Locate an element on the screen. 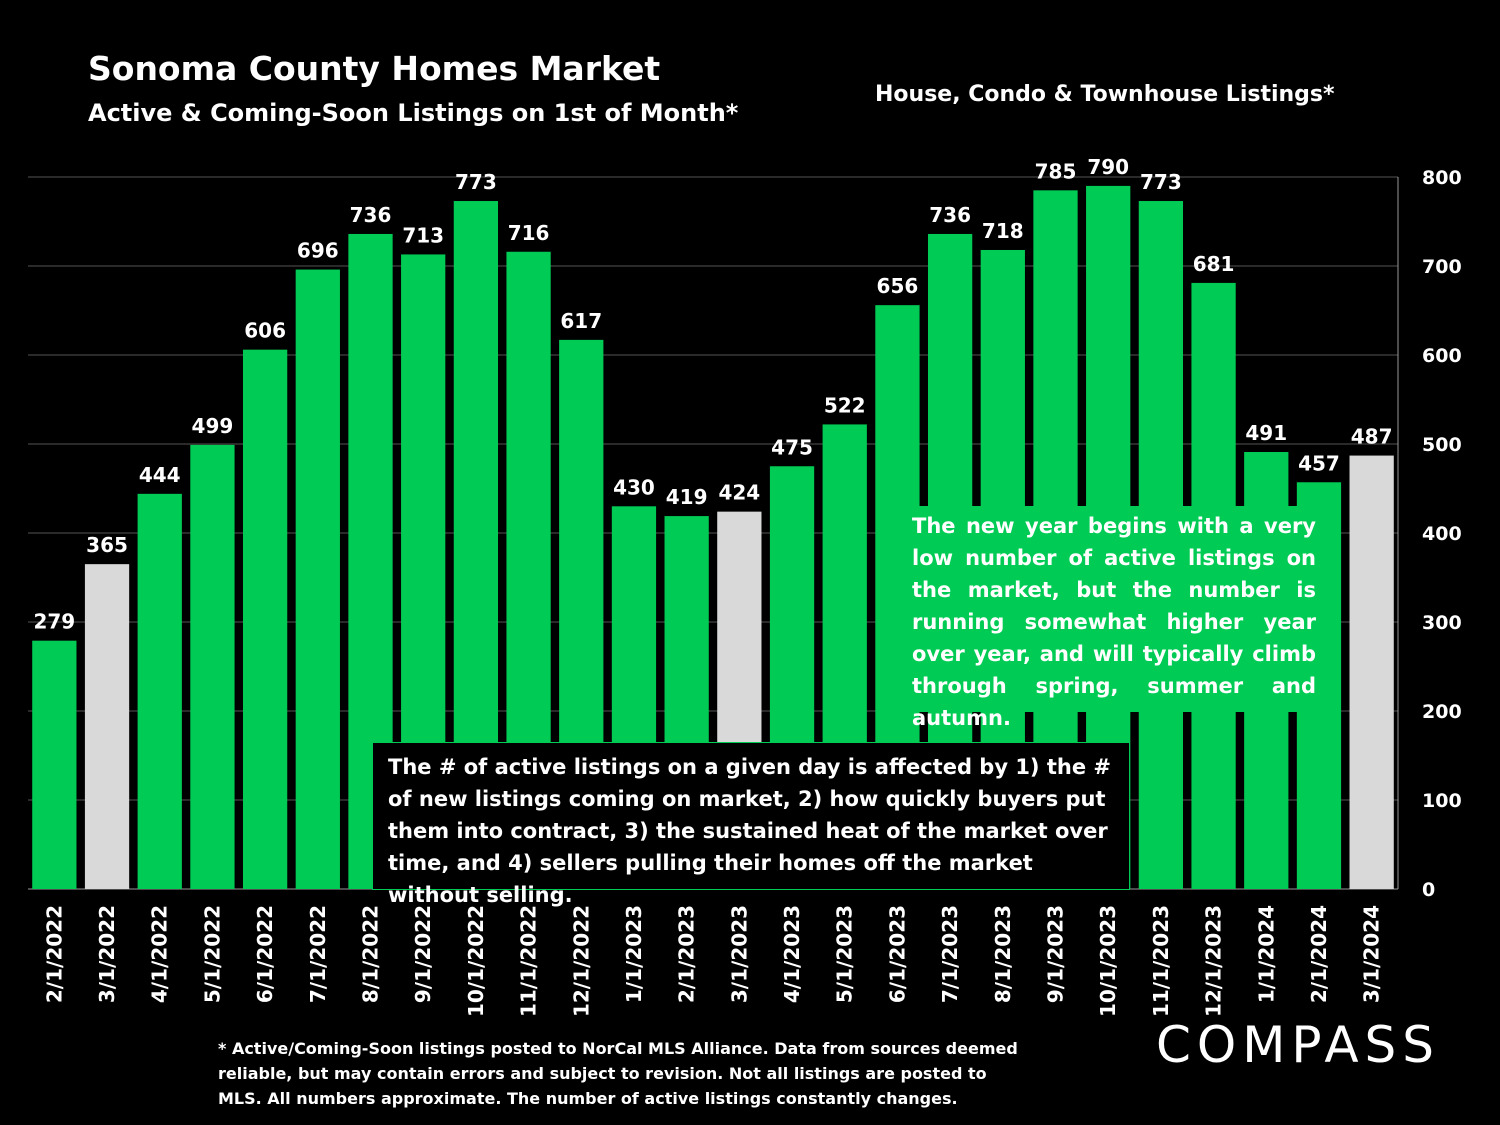 This screenshot has width=1500, height=1125. value-label: 457 is located at coordinates (1319, 463).